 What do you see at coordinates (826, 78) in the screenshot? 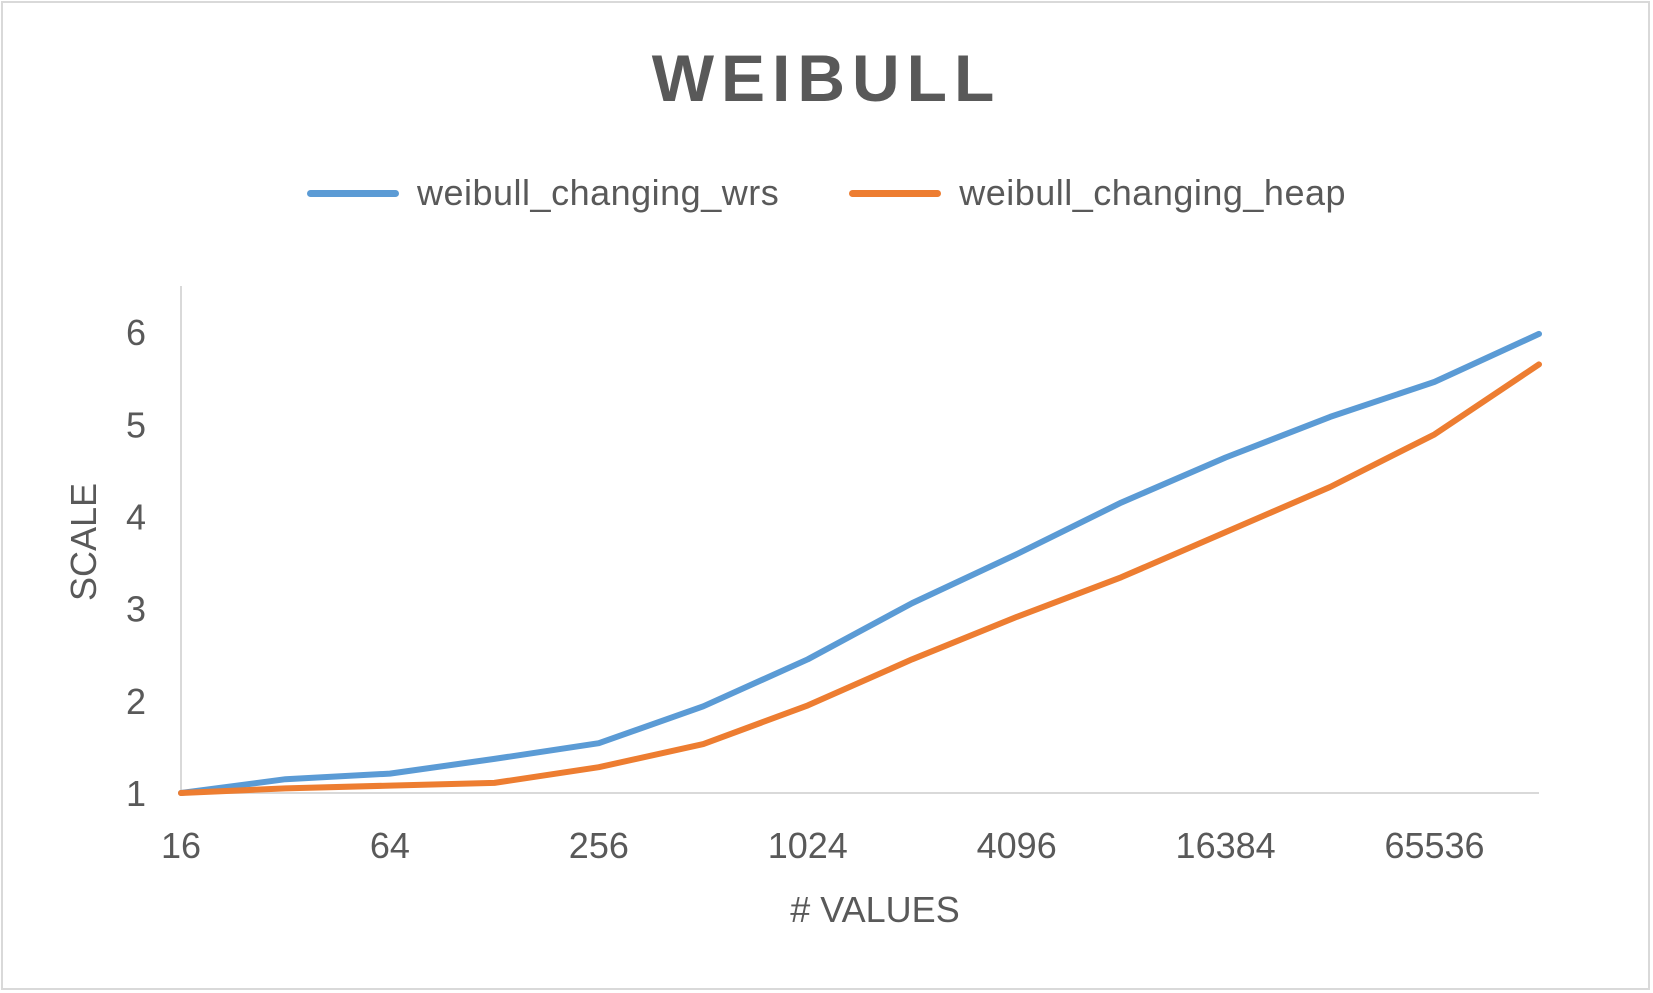
I see `chart-title: WEIBULL` at bounding box center [826, 78].